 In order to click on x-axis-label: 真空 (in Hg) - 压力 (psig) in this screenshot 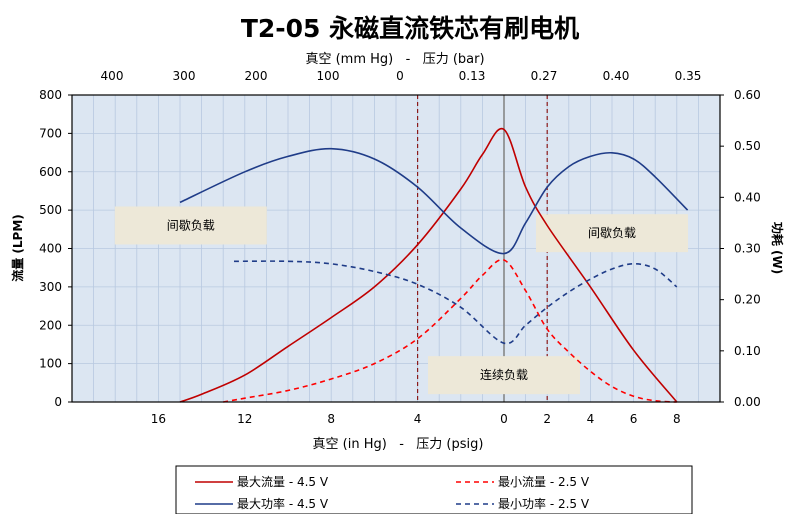, I will do `click(398, 444)`.